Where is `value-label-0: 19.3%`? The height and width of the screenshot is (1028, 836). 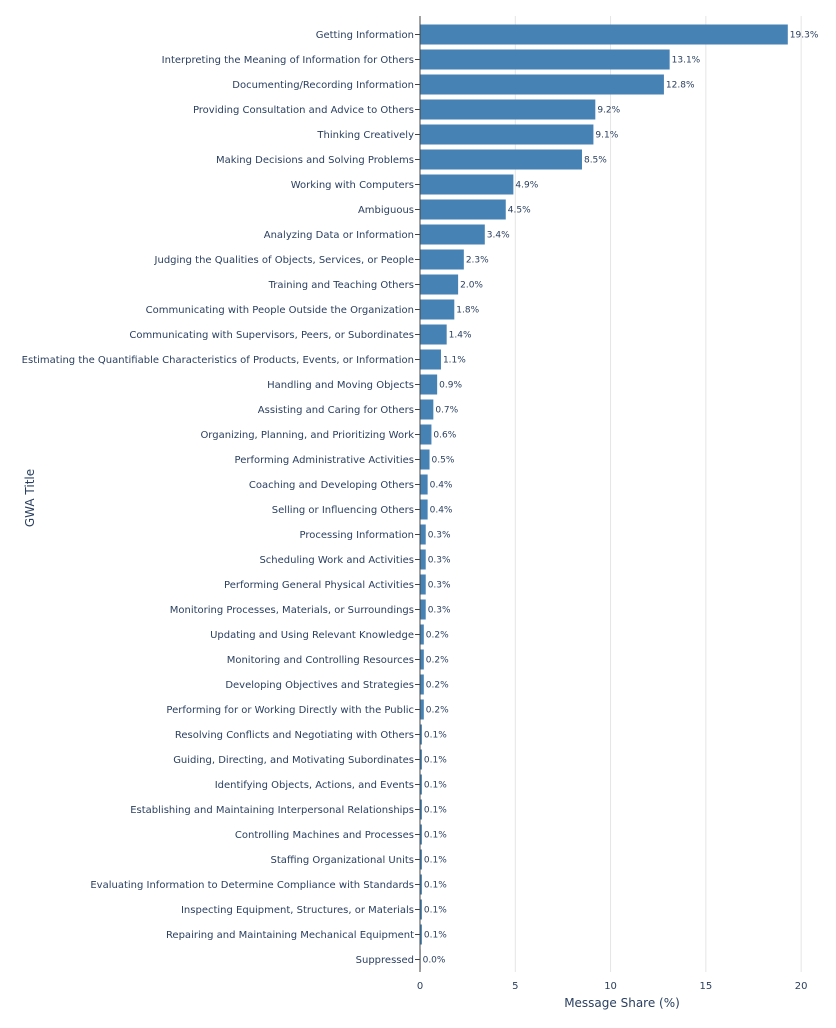 value-label-0: 19.3% is located at coordinates (804, 36).